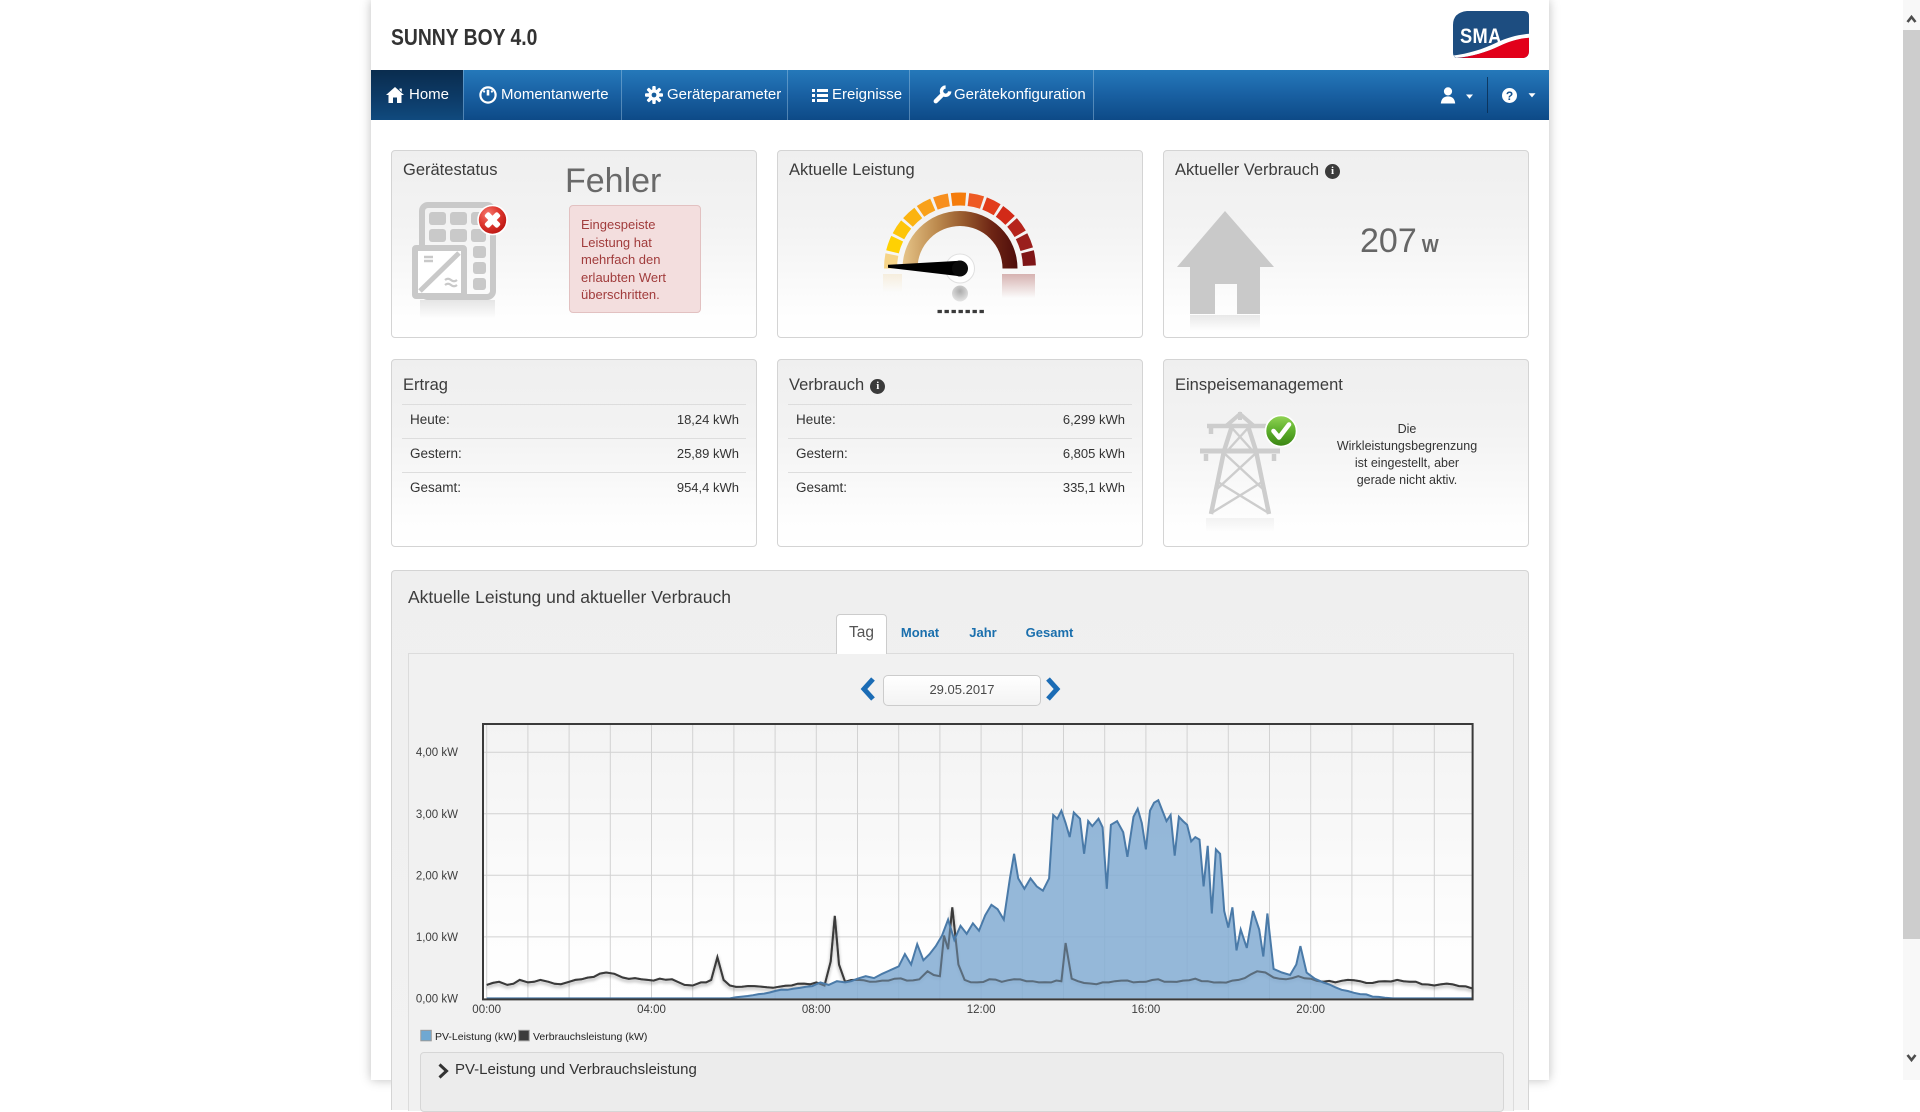 The image size is (1920, 1112). Describe the element at coordinates (981, 1010) in the screenshot. I see `svg-text: 12:00` at that location.